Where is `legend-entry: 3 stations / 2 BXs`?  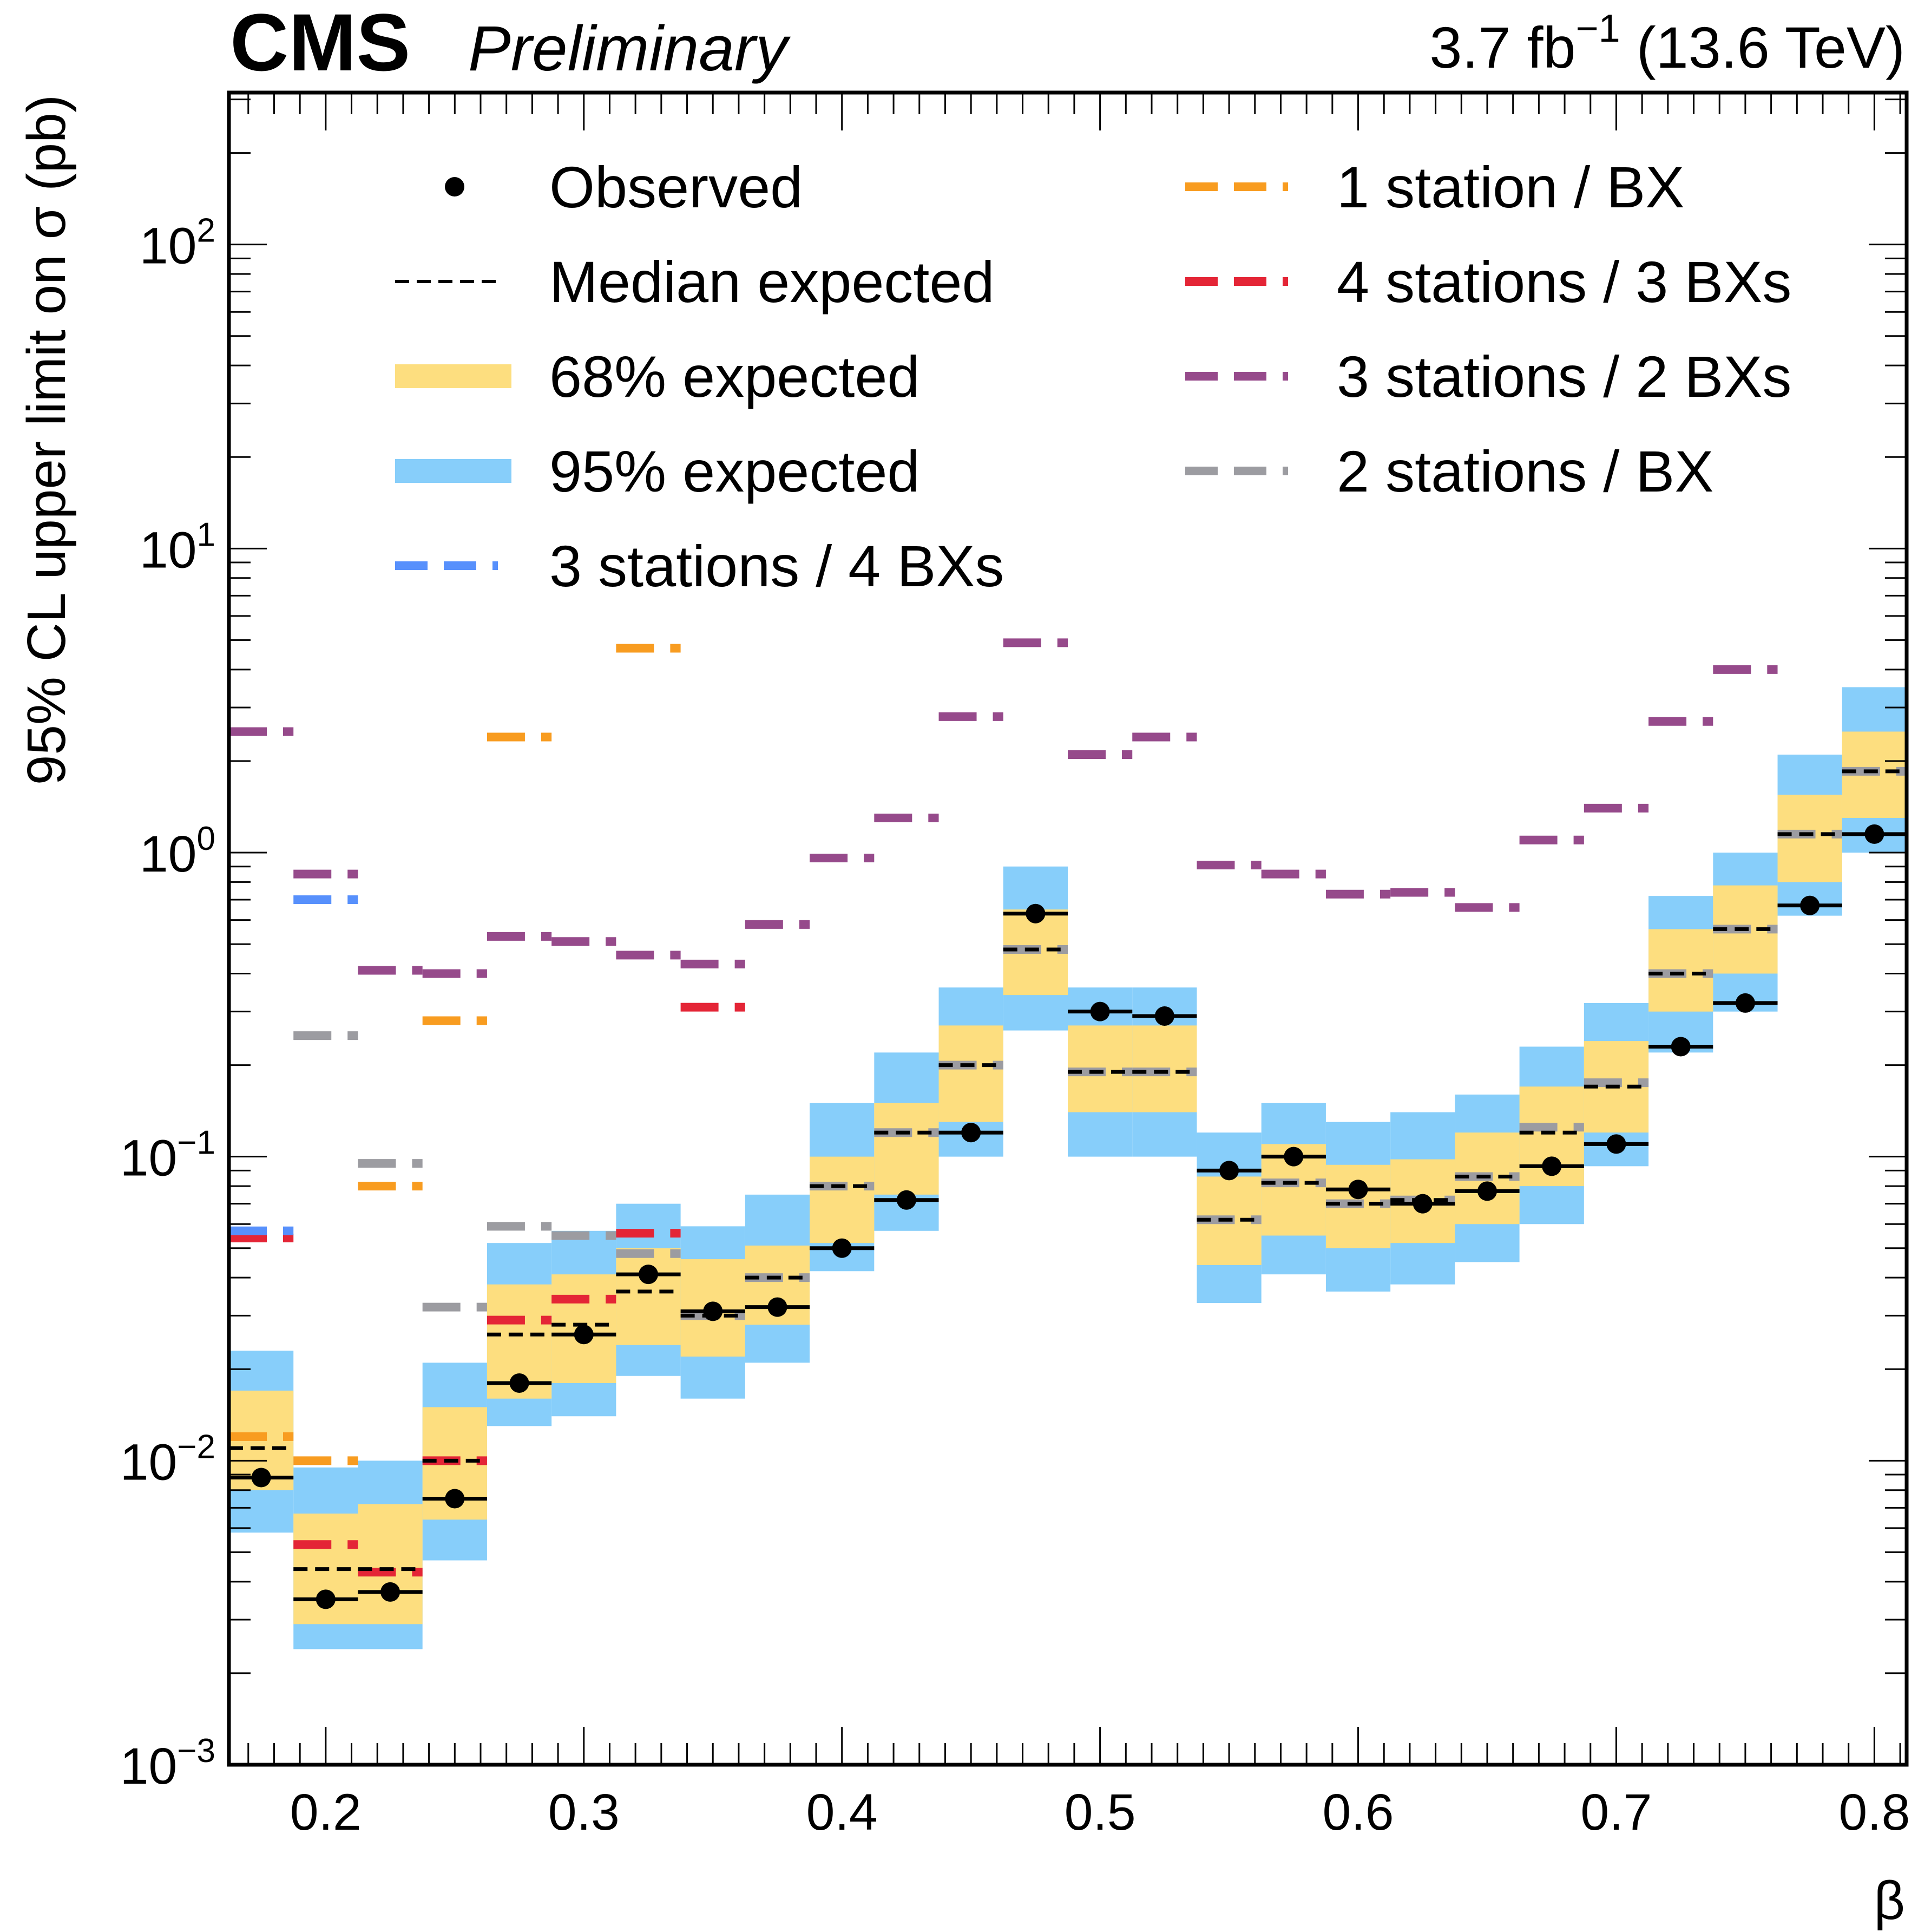 legend-entry: 3 stations / 2 BXs is located at coordinates (1488, 377).